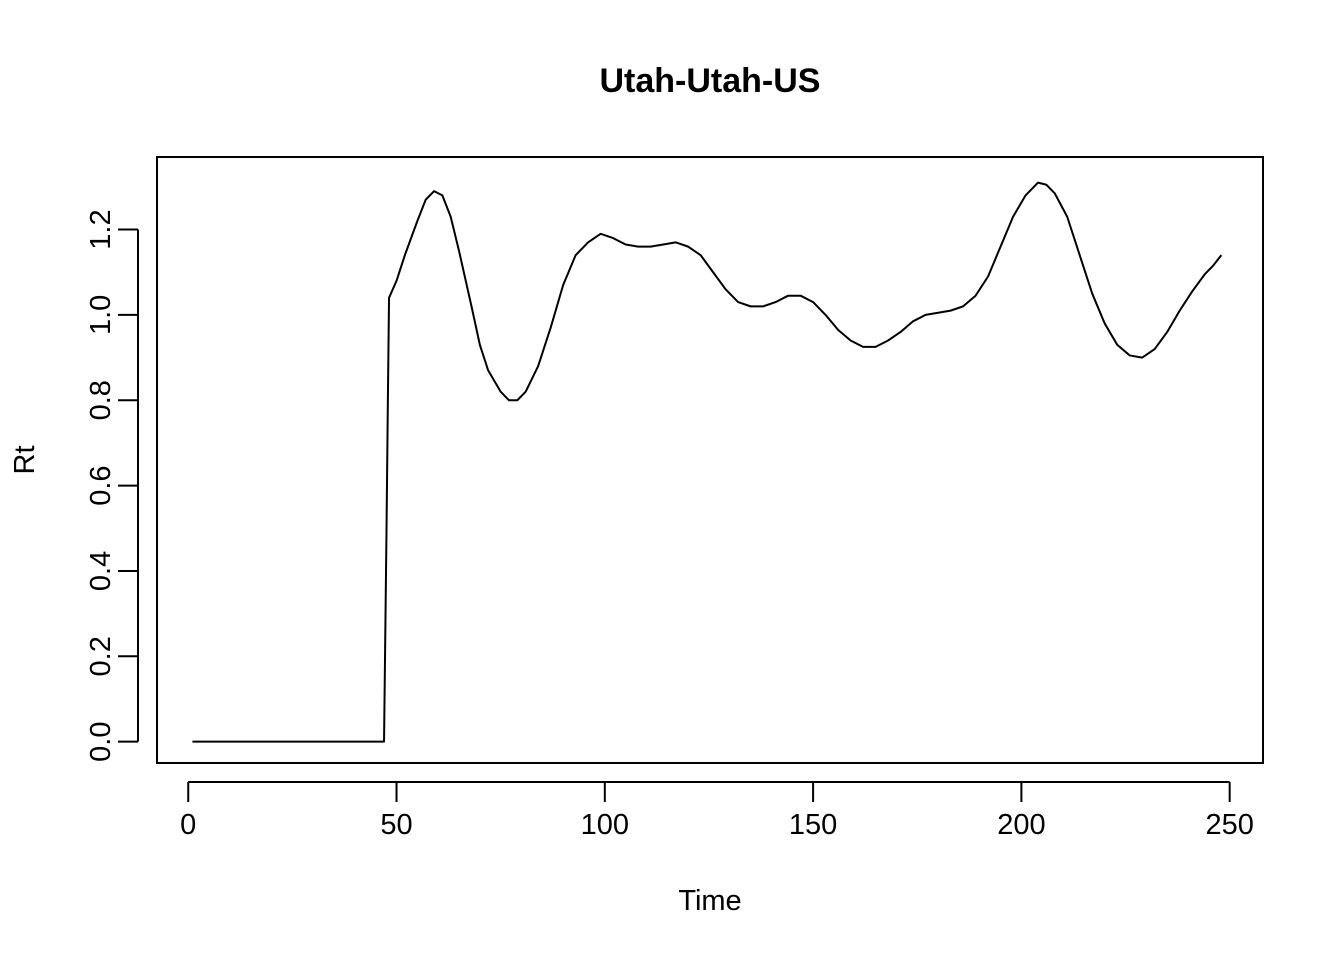 The image size is (1344, 960). What do you see at coordinates (25, 460) in the screenshot?
I see `y-axis-label: Rt` at bounding box center [25, 460].